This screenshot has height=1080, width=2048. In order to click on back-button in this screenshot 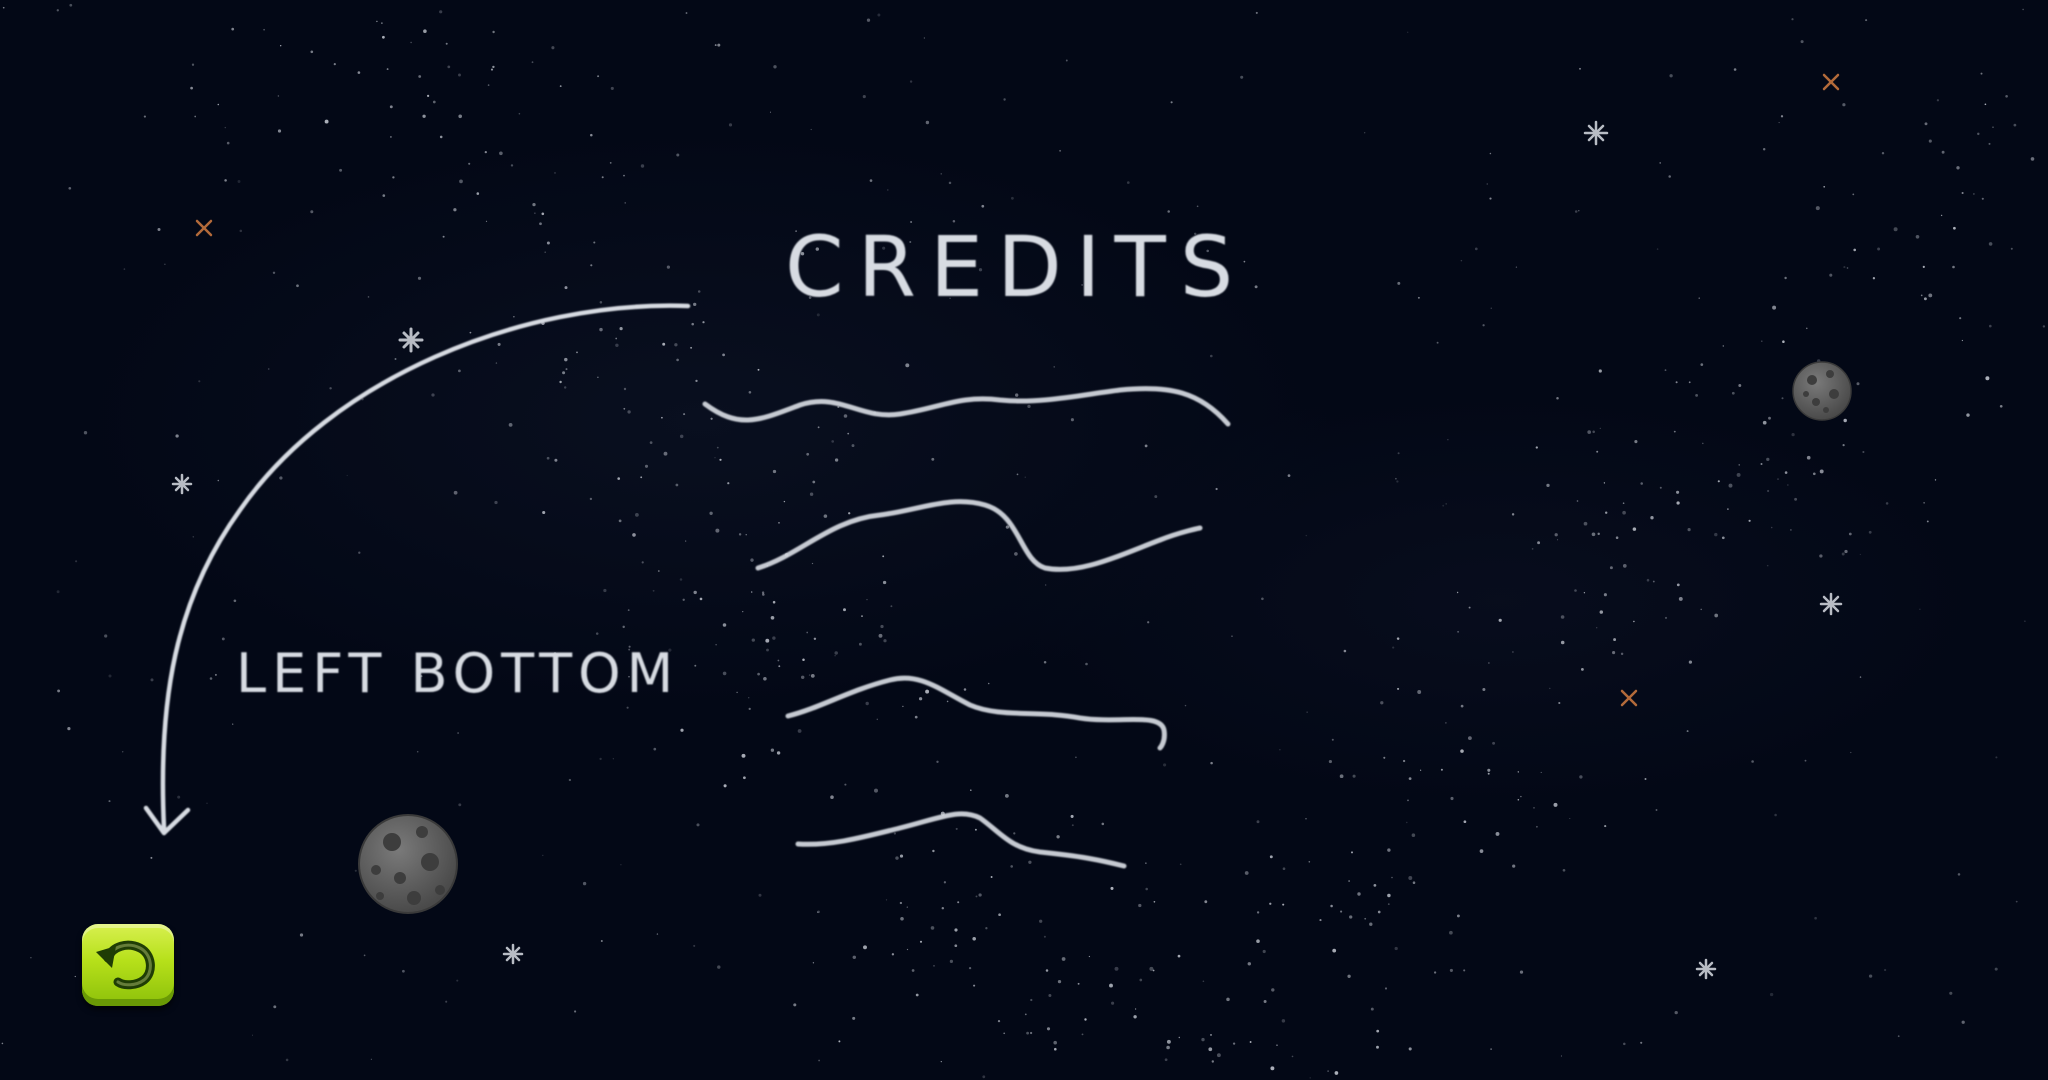, I will do `click(128, 965)`.